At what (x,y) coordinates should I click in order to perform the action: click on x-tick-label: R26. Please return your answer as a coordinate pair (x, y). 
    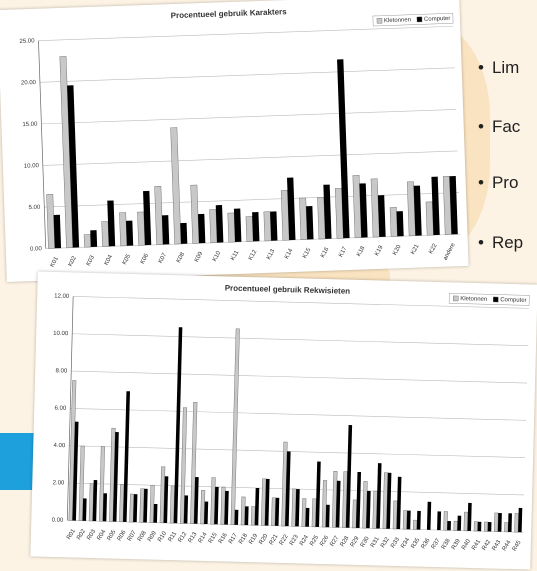
    Looking at the image, I should click on (324, 540).